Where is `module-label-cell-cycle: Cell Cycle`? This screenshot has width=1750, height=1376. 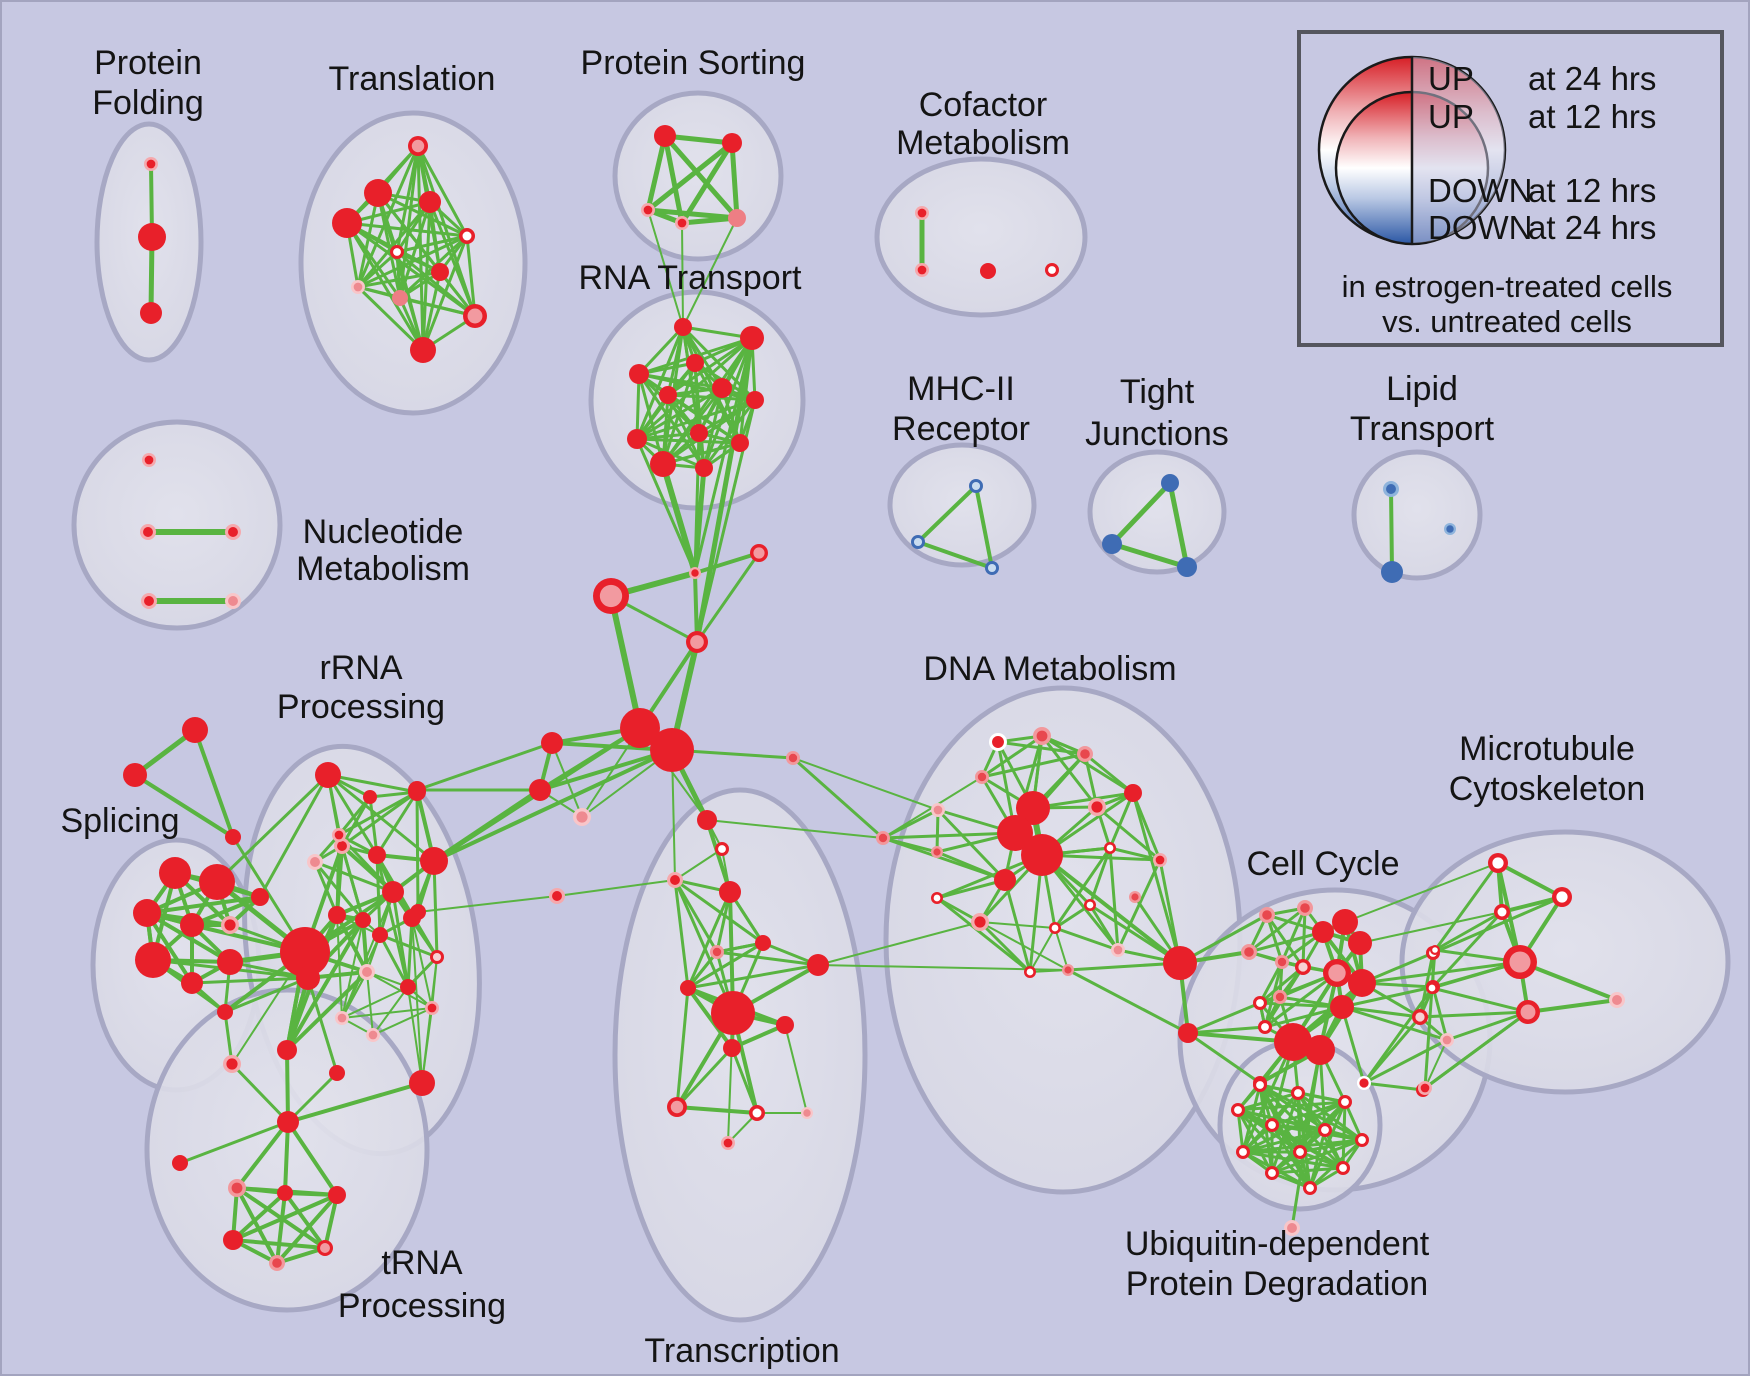 module-label-cell-cycle: Cell Cycle is located at coordinates (1322, 864).